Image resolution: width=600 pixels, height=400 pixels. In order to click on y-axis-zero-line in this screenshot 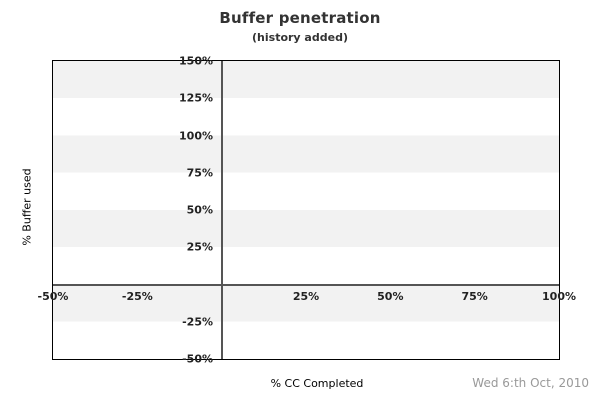, I will do `click(221, 210)`.